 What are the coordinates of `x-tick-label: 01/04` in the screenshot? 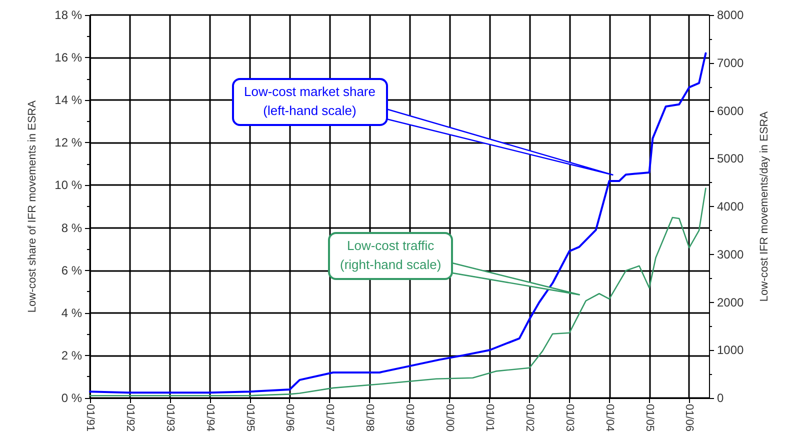 It's located at (609, 418).